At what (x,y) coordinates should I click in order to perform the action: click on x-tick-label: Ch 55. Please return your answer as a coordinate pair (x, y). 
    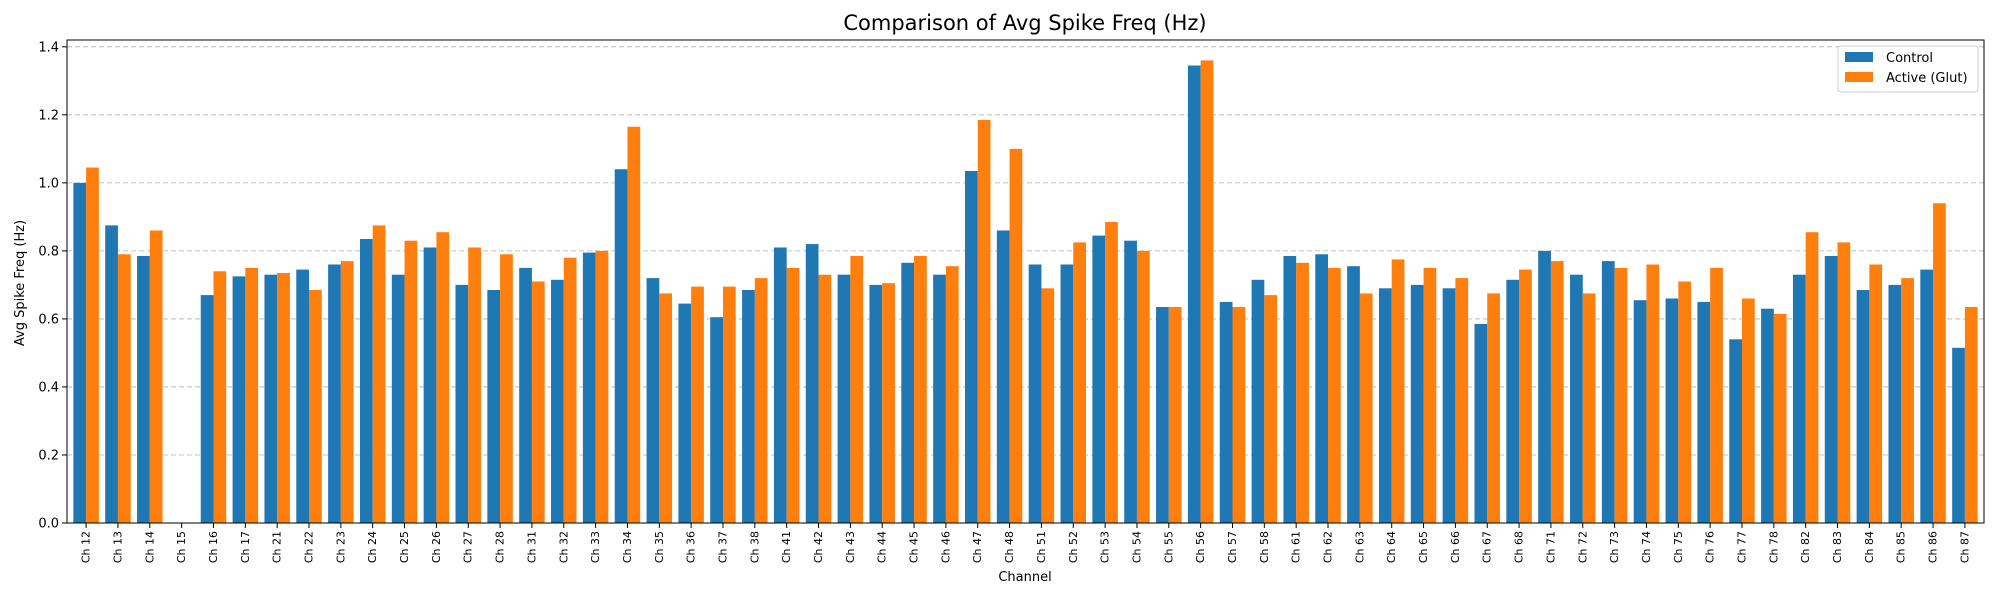
    Looking at the image, I should click on (1168, 547).